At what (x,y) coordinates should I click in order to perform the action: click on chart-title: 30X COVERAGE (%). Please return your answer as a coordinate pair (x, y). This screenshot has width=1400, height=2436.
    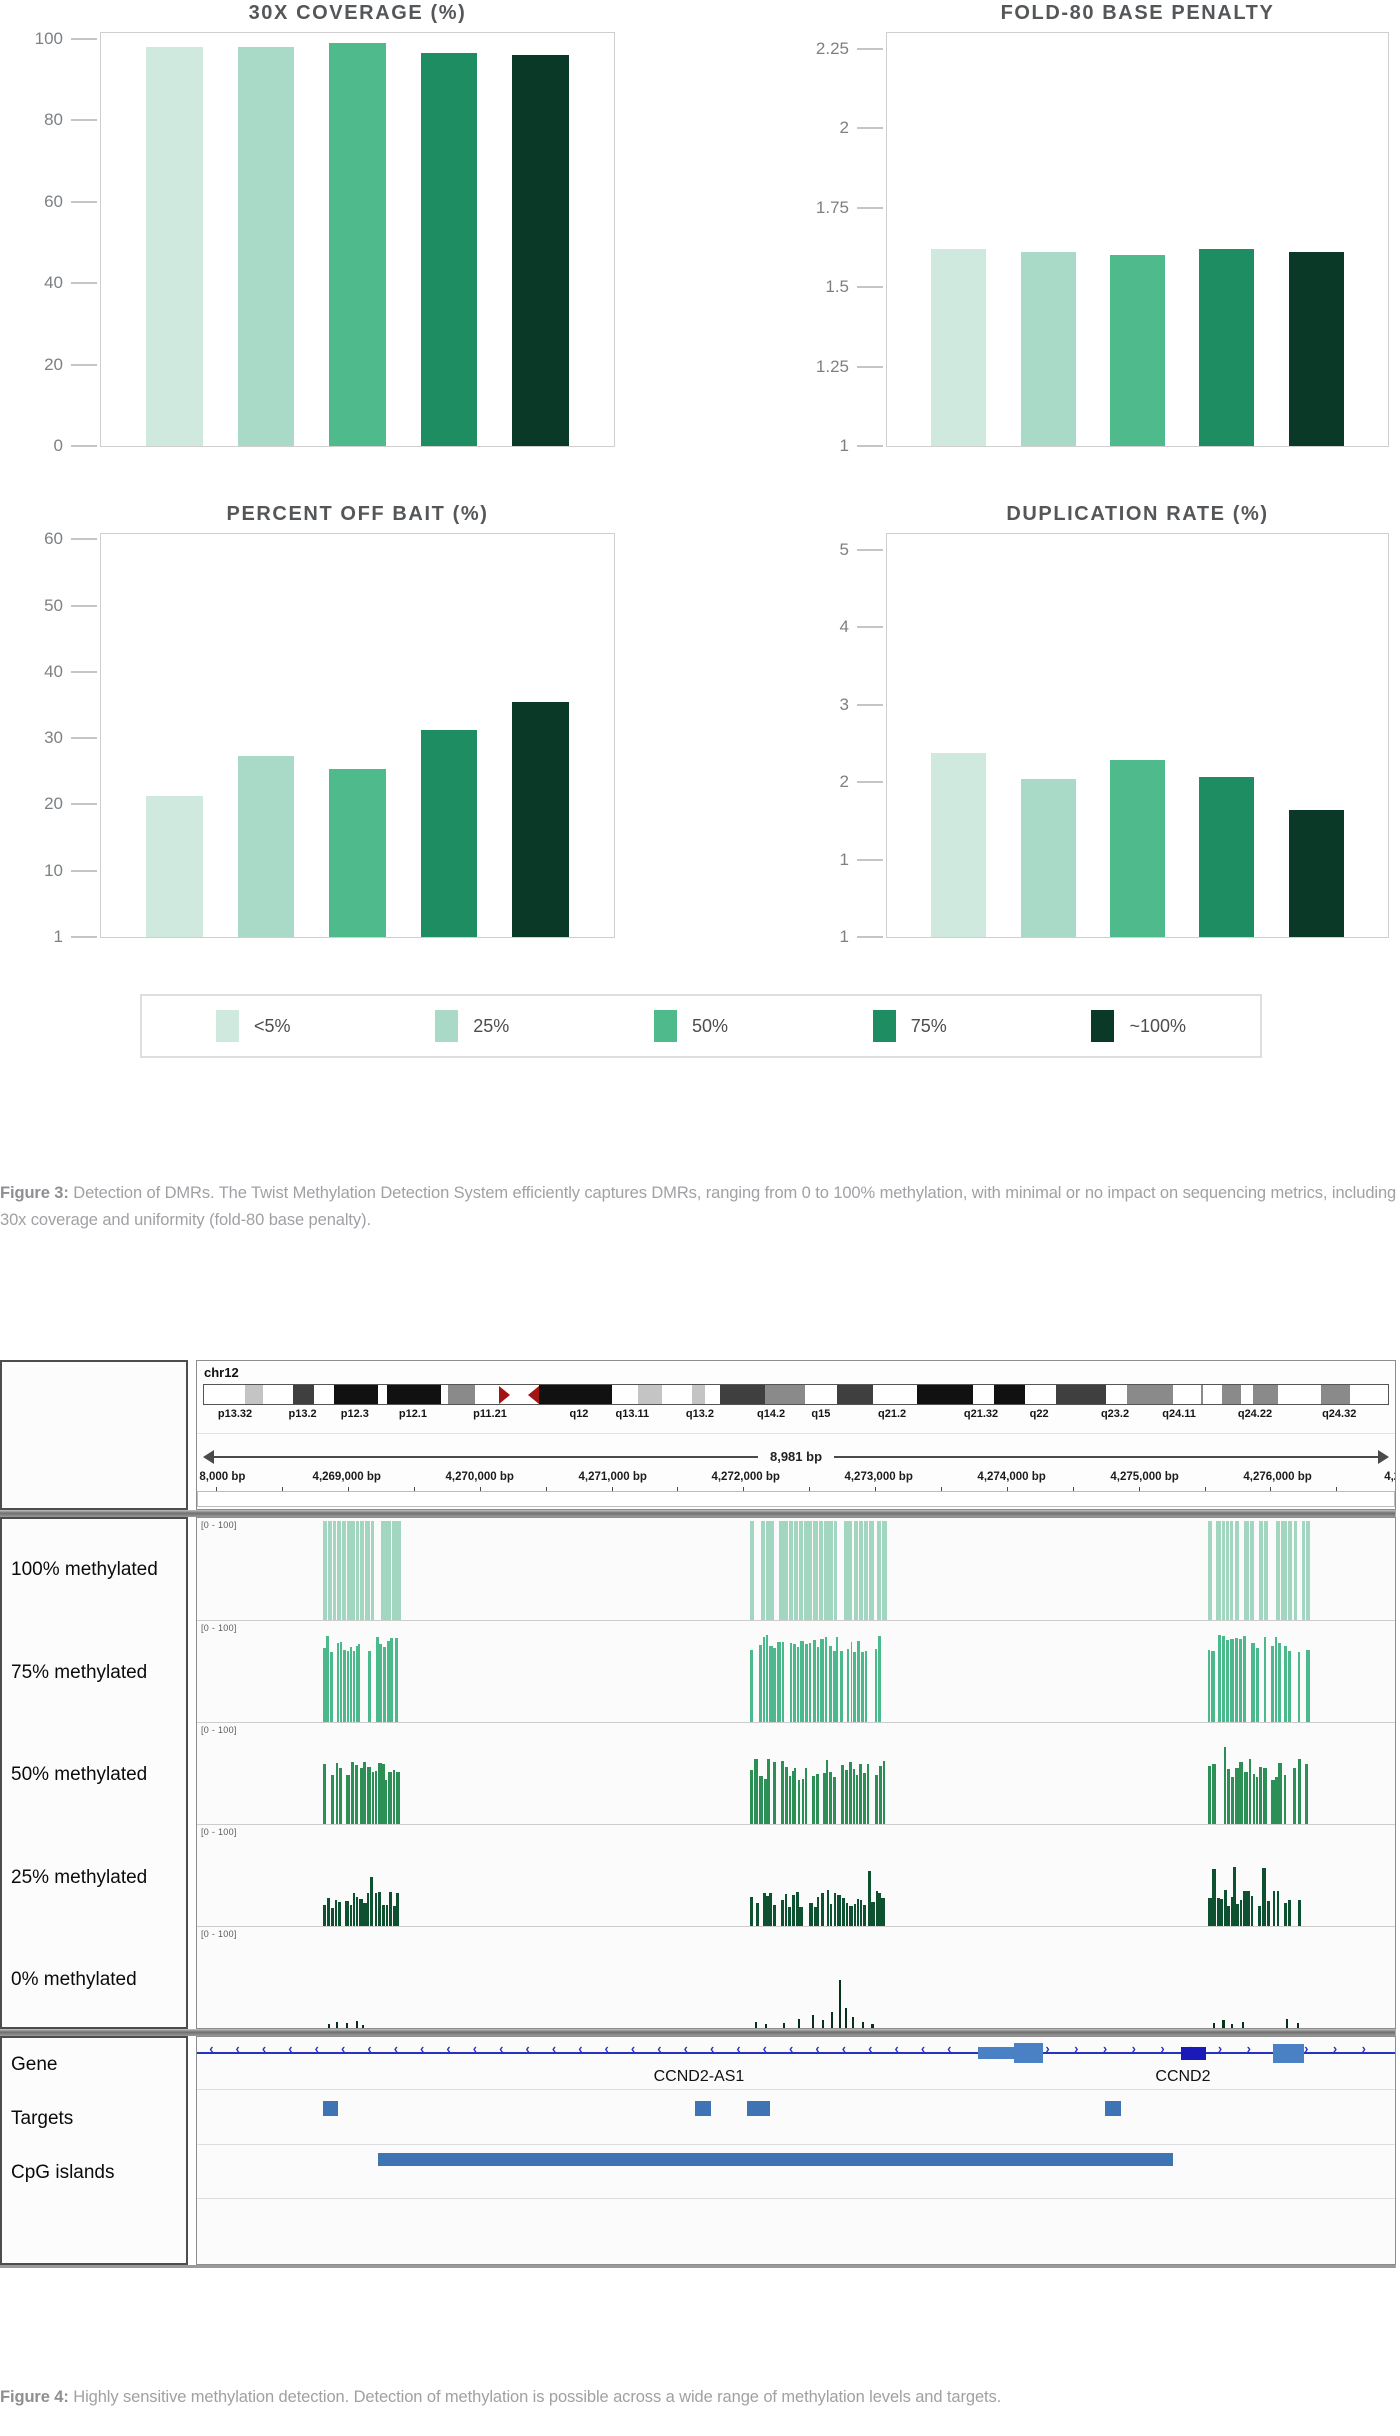
    Looking at the image, I should click on (357, 13).